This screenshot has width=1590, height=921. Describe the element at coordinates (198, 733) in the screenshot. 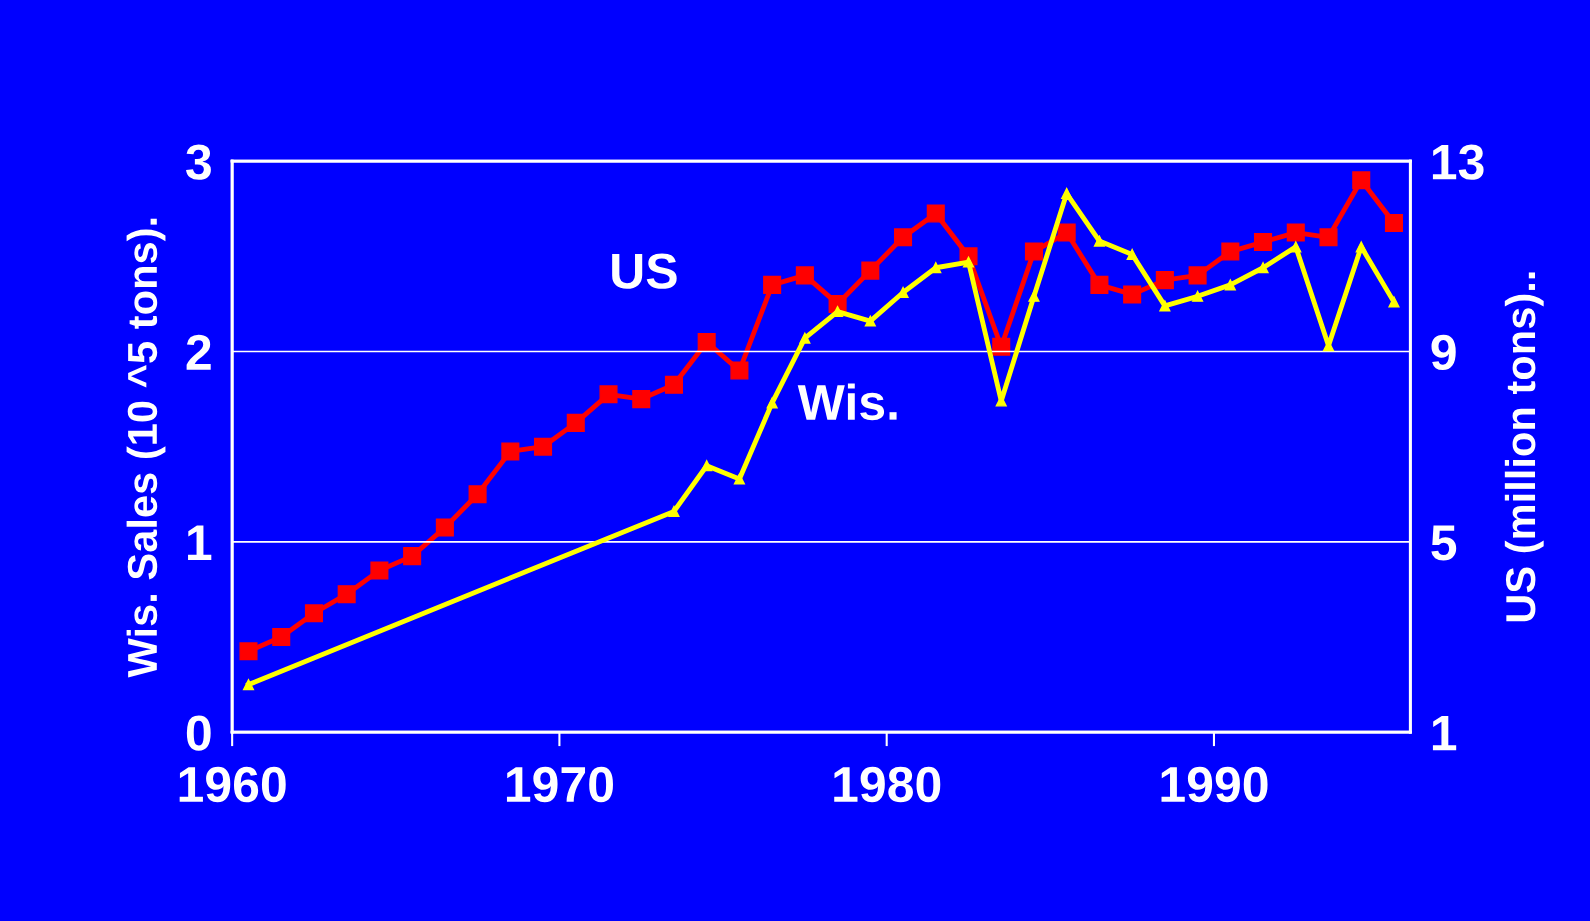

I see `y-tick-label: 0` at that location.